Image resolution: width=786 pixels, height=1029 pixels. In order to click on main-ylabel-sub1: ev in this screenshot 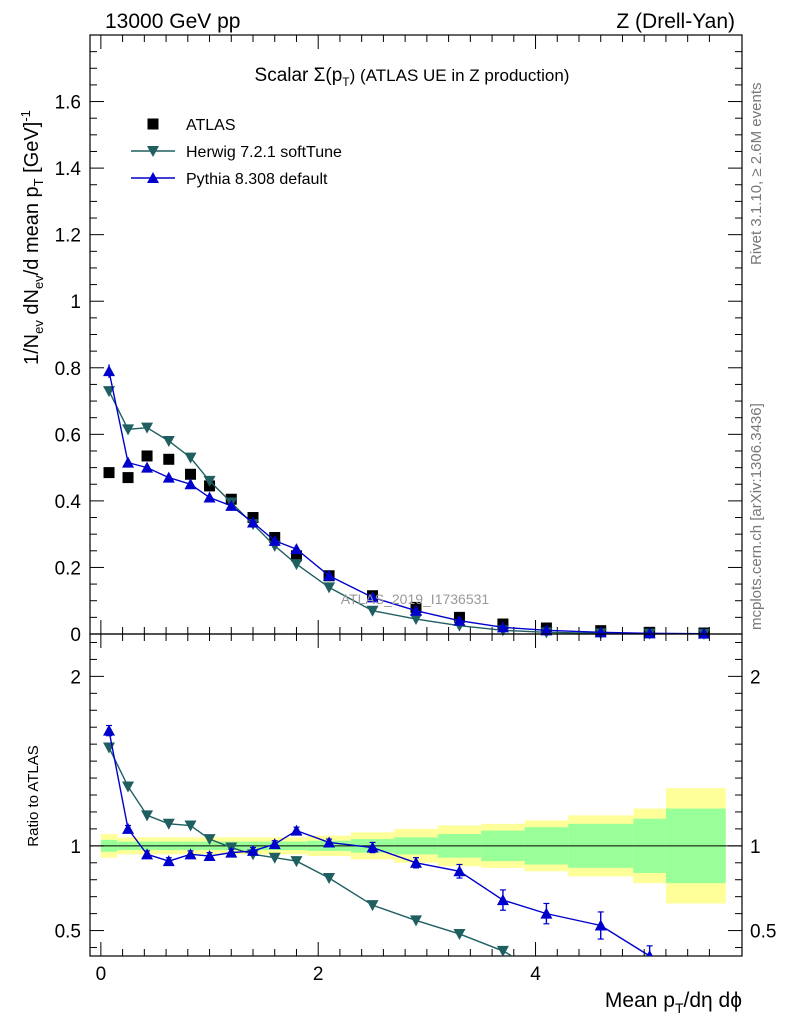, I will do `click(38, 327)`.